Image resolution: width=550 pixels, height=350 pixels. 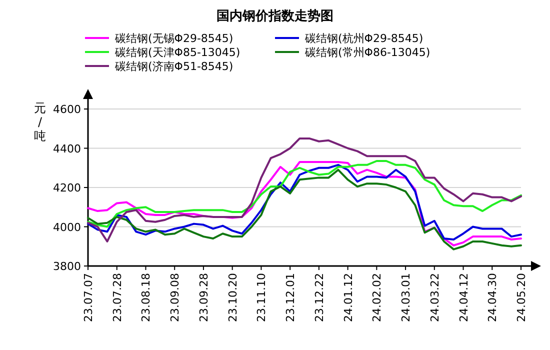 What do you see at coordinates (174, 66) in the screenshot?
I see `legend-label: 碳结钢(济南Φ51-8545)` at bounding box center [174, 66].